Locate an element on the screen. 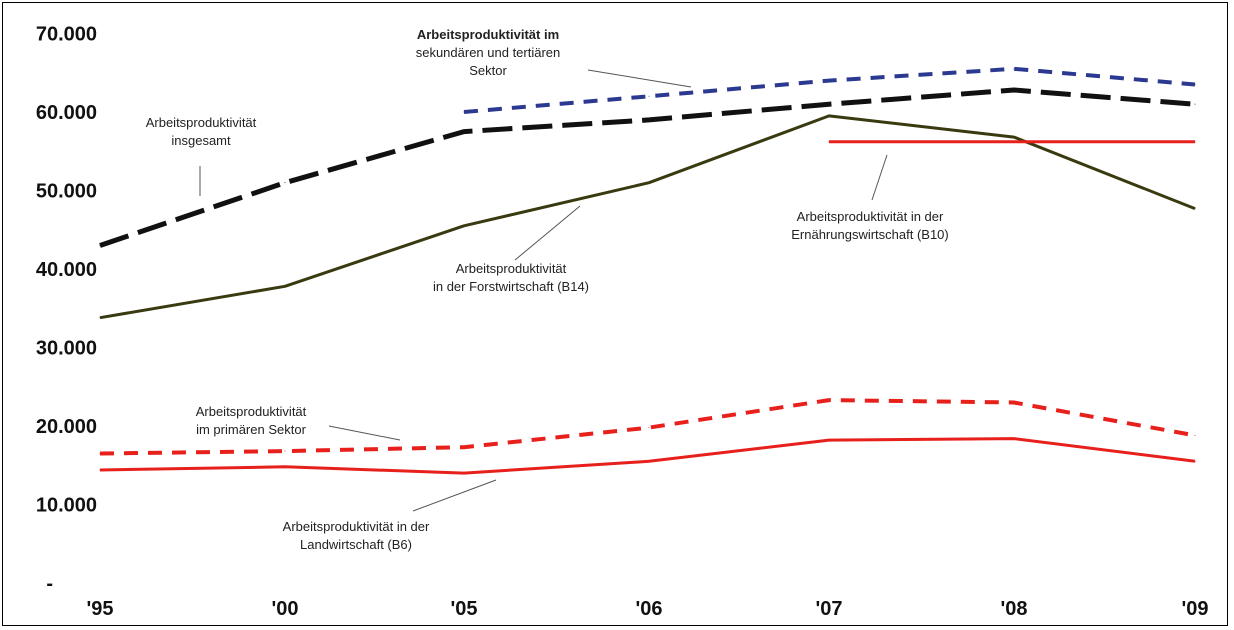 The image size is (1234, 630). annotation-forst: in der Forstwirtschaft (B14) is located at coordinates (511, 286).